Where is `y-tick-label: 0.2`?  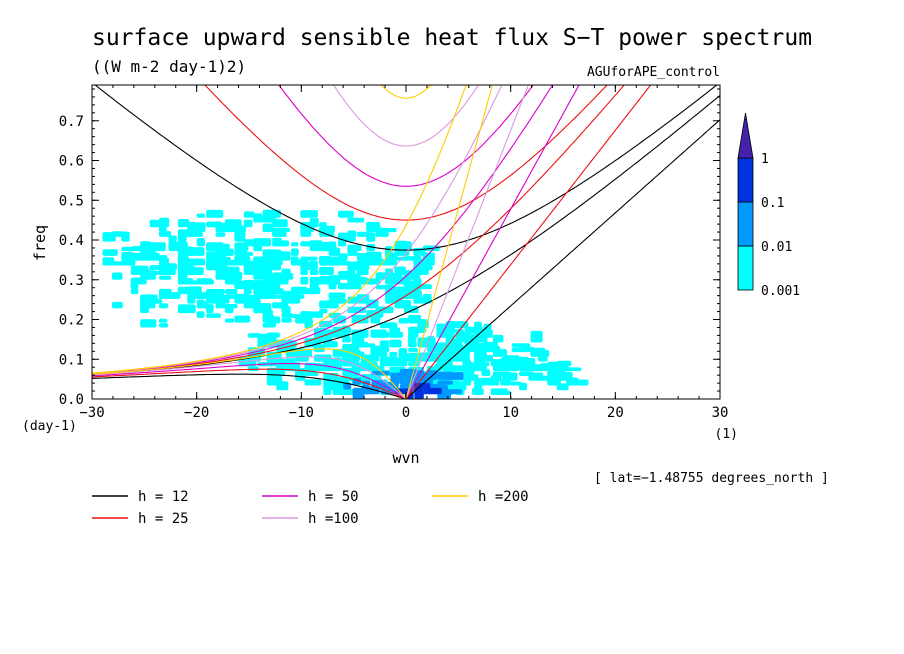
y-tick-label: 0.2 is located at coordinates (71, 321).